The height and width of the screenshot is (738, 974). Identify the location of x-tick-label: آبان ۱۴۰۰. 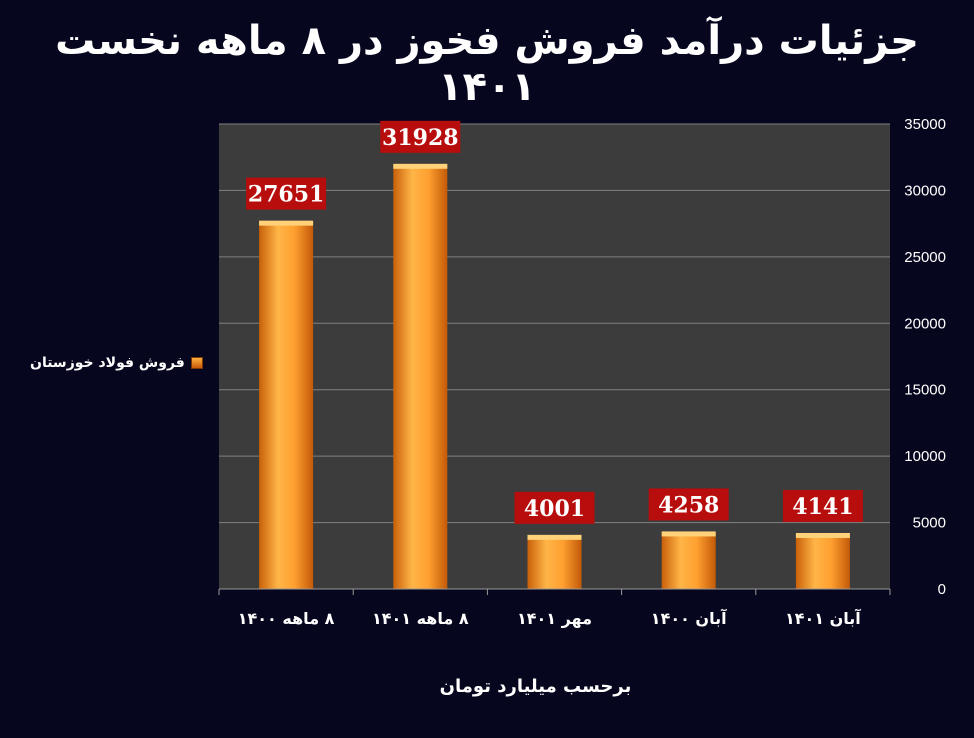
(689, 618).